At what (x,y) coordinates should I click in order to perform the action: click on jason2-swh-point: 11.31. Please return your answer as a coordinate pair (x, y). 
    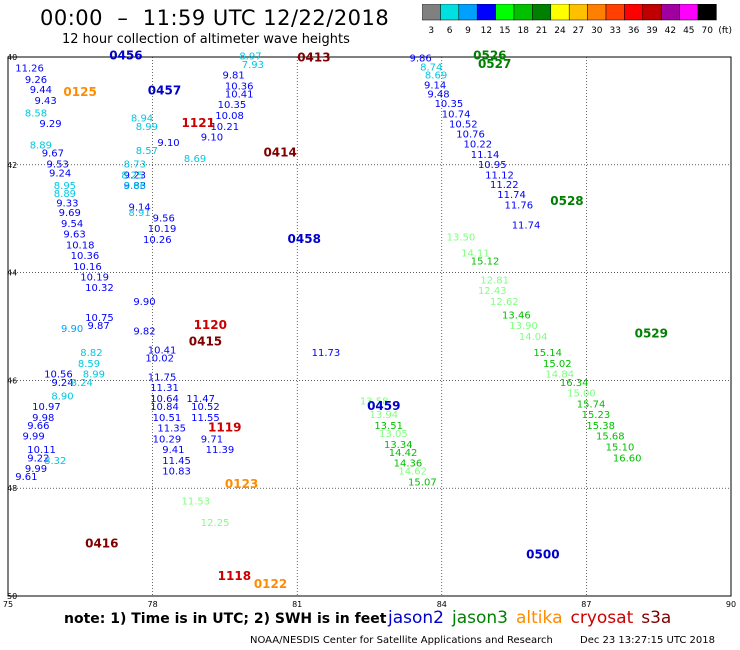
    Looking at the image, I should click on (164, 388).